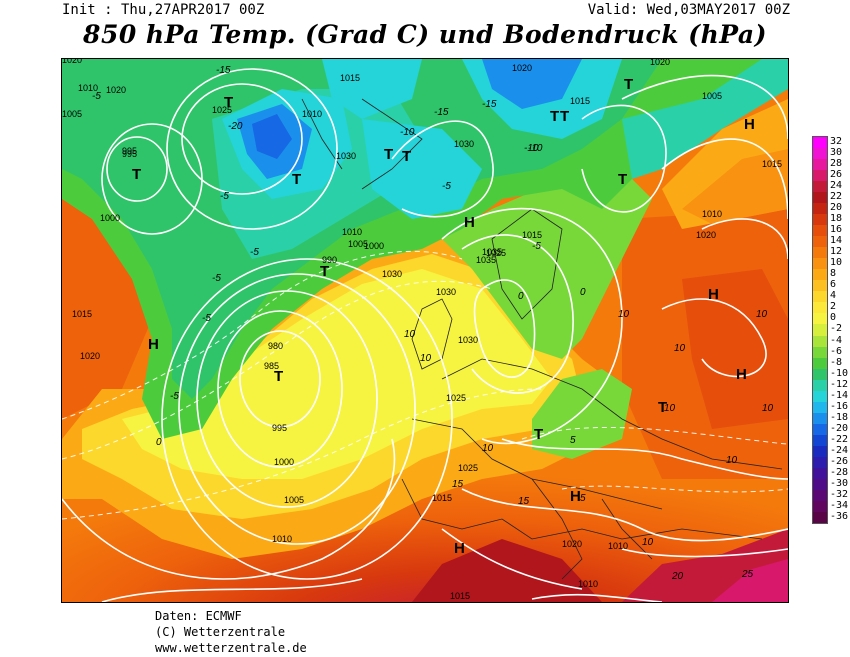 The width and height of the screenshot is (850, 657). What do you see at coordinates (839, 461) in the screenshot?
I see `legend-tick-label: -26` at bounding box center [839, 461].